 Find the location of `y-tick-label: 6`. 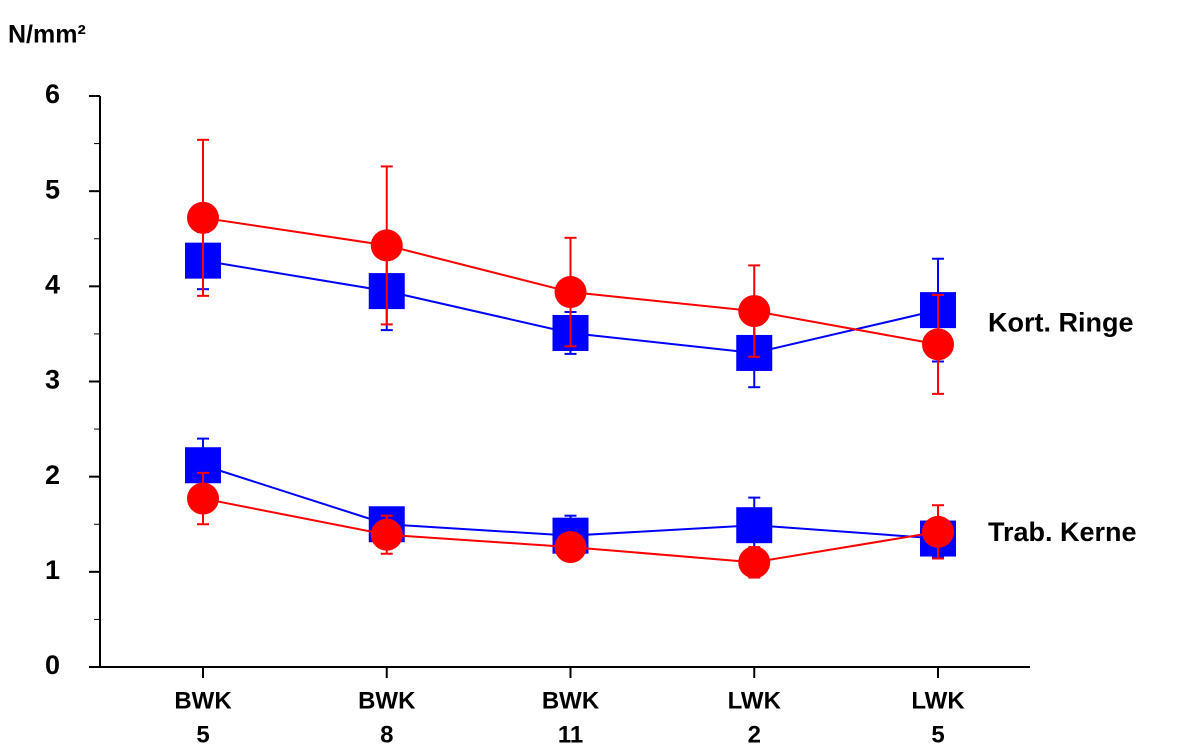

y-tick-label: 6 is located at coordinates (52, 94).